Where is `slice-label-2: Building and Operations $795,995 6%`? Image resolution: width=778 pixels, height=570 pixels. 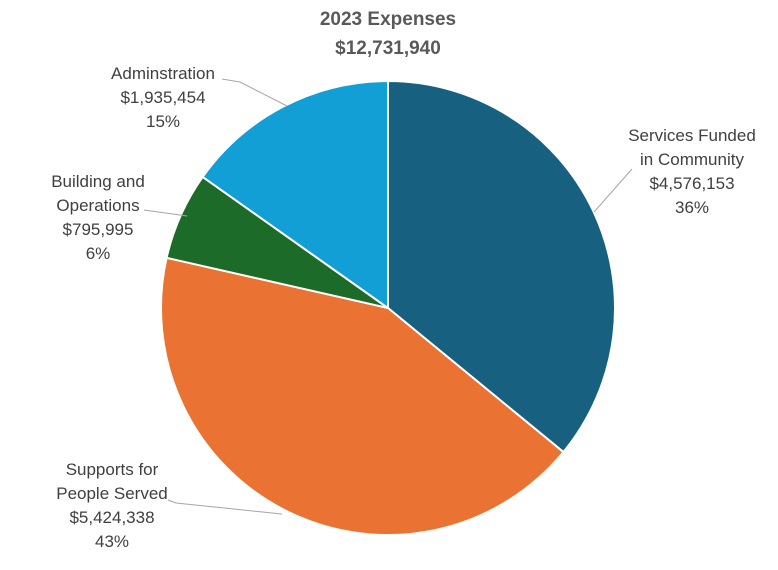
slice-label-2: Building and Operations $795,995 6% is located at coordinates (98, 217).